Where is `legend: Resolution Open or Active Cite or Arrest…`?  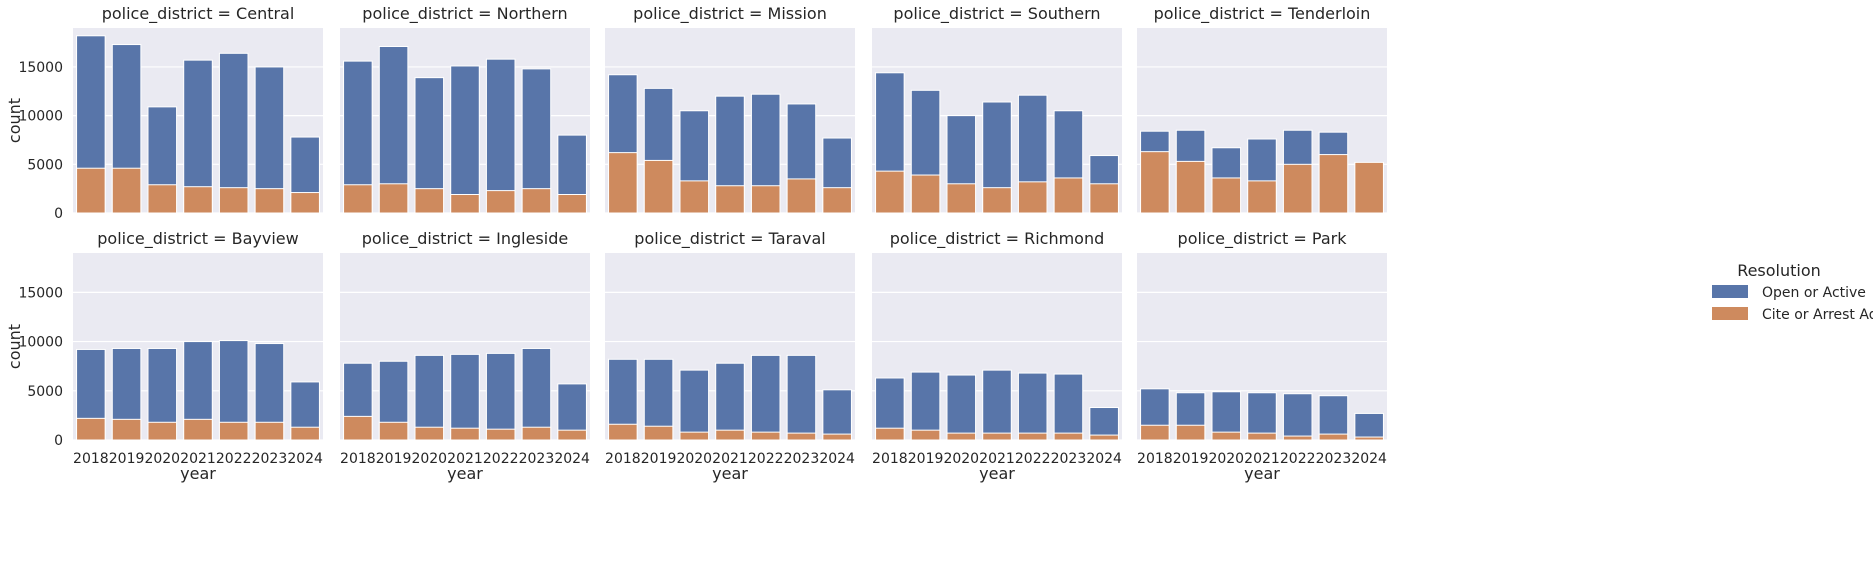 legend: Resolution Open or Active Cite or Arrest… is located at coordinates (1792, 292).